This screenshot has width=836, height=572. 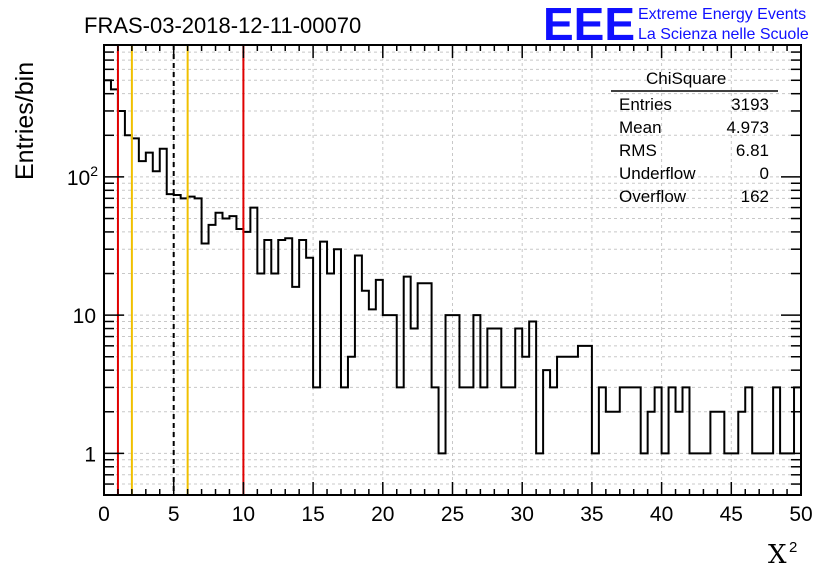 What do you see at coordinates (84, 316) in the screenshot?
I see `y-tick-label: 10` at bounding box center [84, 316].